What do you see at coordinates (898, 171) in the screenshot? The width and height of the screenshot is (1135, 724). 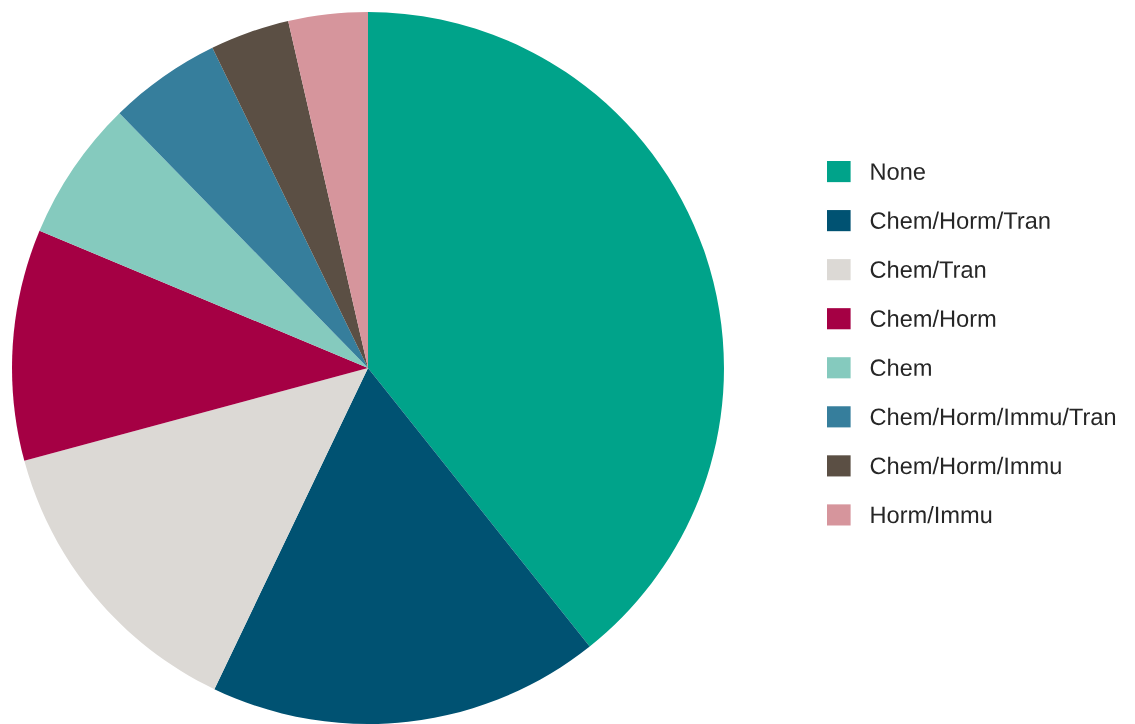 I see `legend-label: None` at bounding box center [898, 171].